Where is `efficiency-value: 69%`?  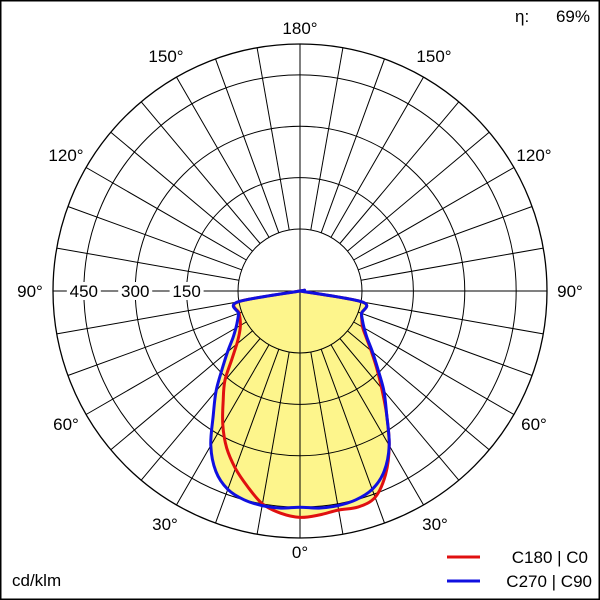 efficiency-value: 69% is located at coordinates (573, 16).